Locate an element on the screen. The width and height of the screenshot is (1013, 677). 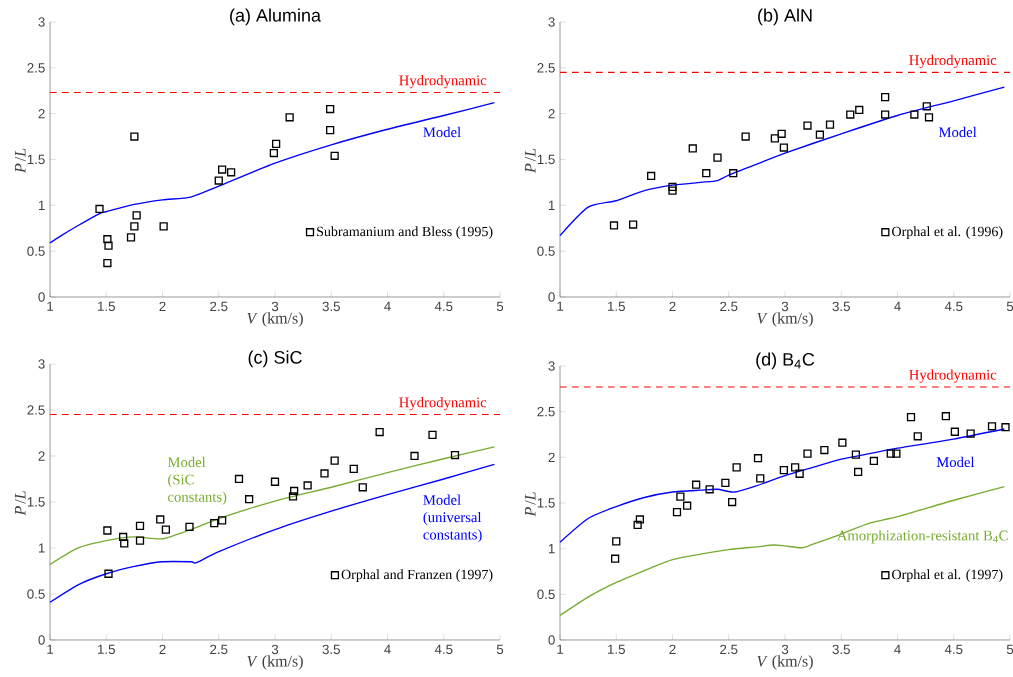
legend-label: Orphal et al. (1997) is located at coordinates (947, 576).